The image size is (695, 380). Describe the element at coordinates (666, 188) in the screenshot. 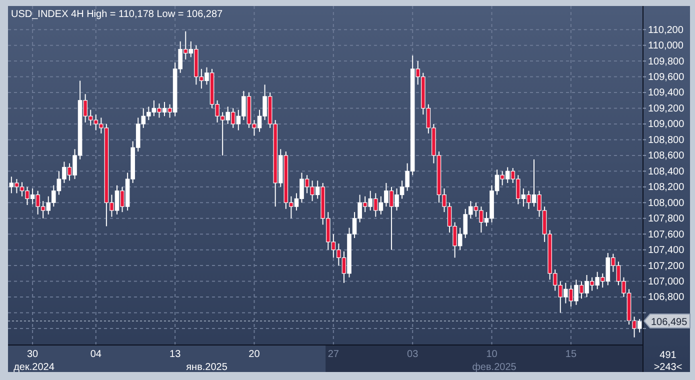

I see `y-tick-label: 108,200` at that location.